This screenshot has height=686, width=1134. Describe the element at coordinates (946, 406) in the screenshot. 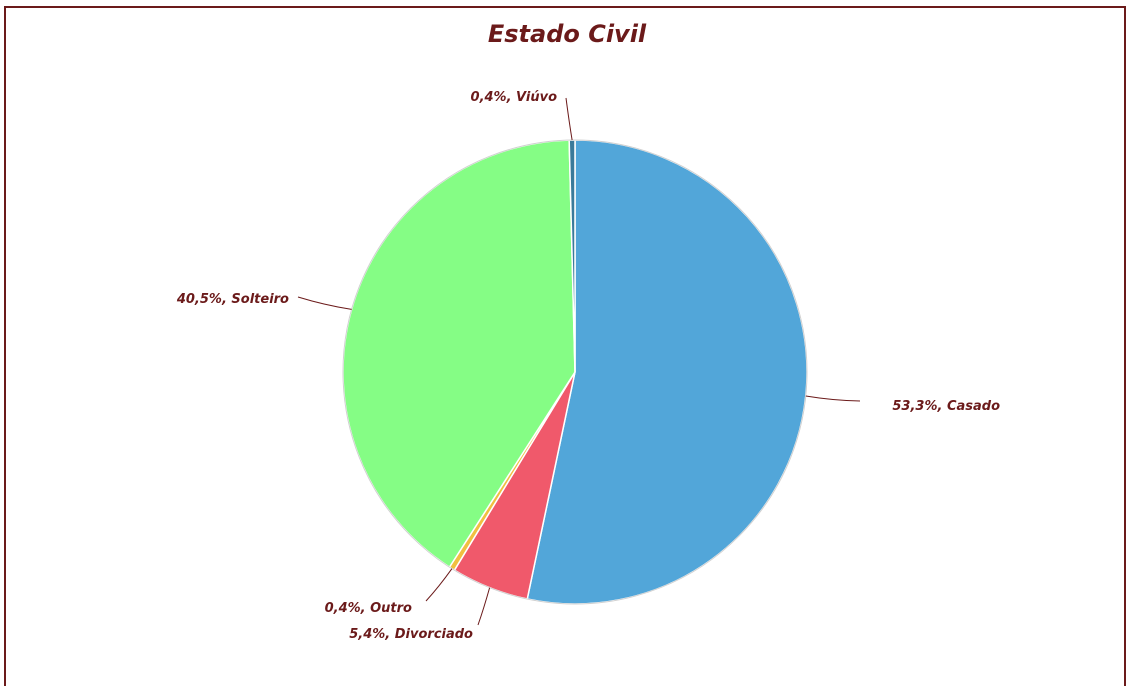

I see `slice-label: 53,3%, Casado` at that location.